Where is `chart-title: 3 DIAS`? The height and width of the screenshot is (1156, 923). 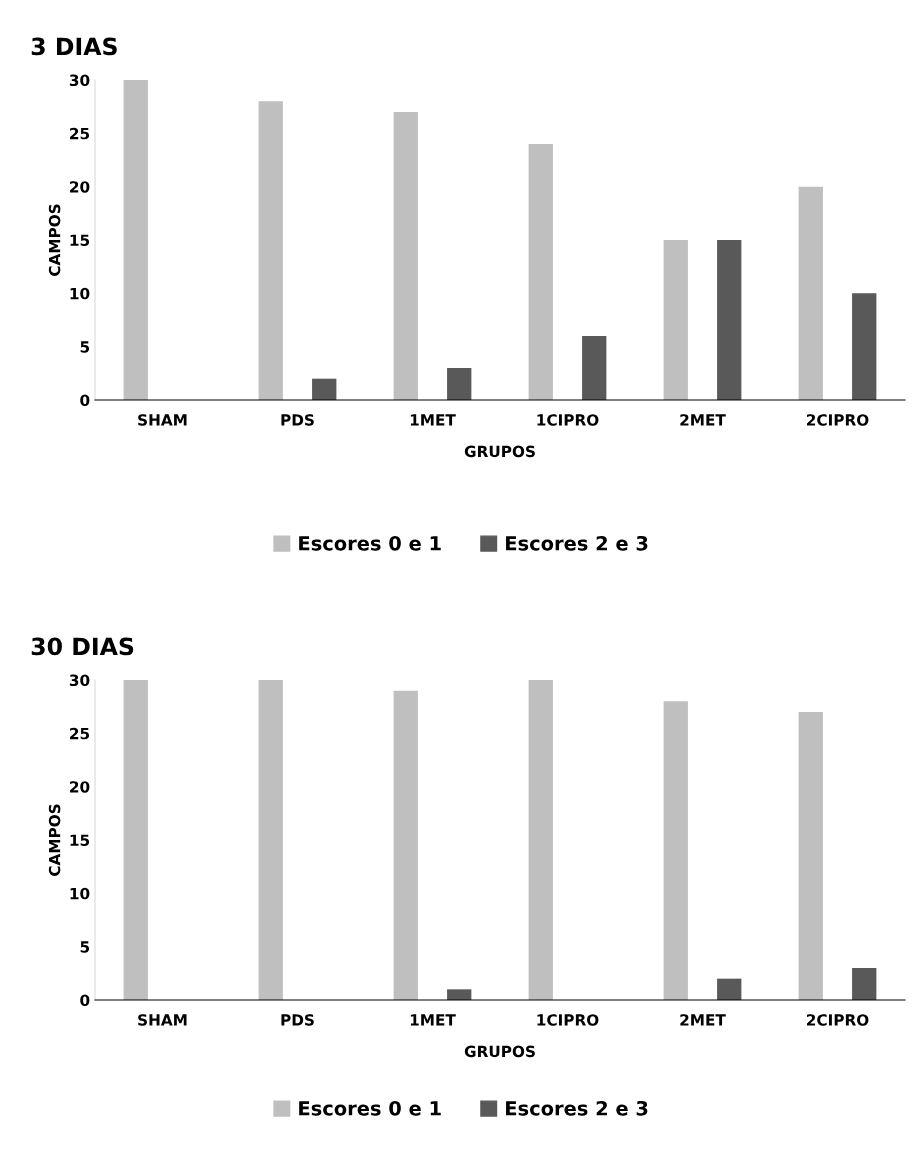 chart-title: 3 DIAS is located at coordinates (74, 46).